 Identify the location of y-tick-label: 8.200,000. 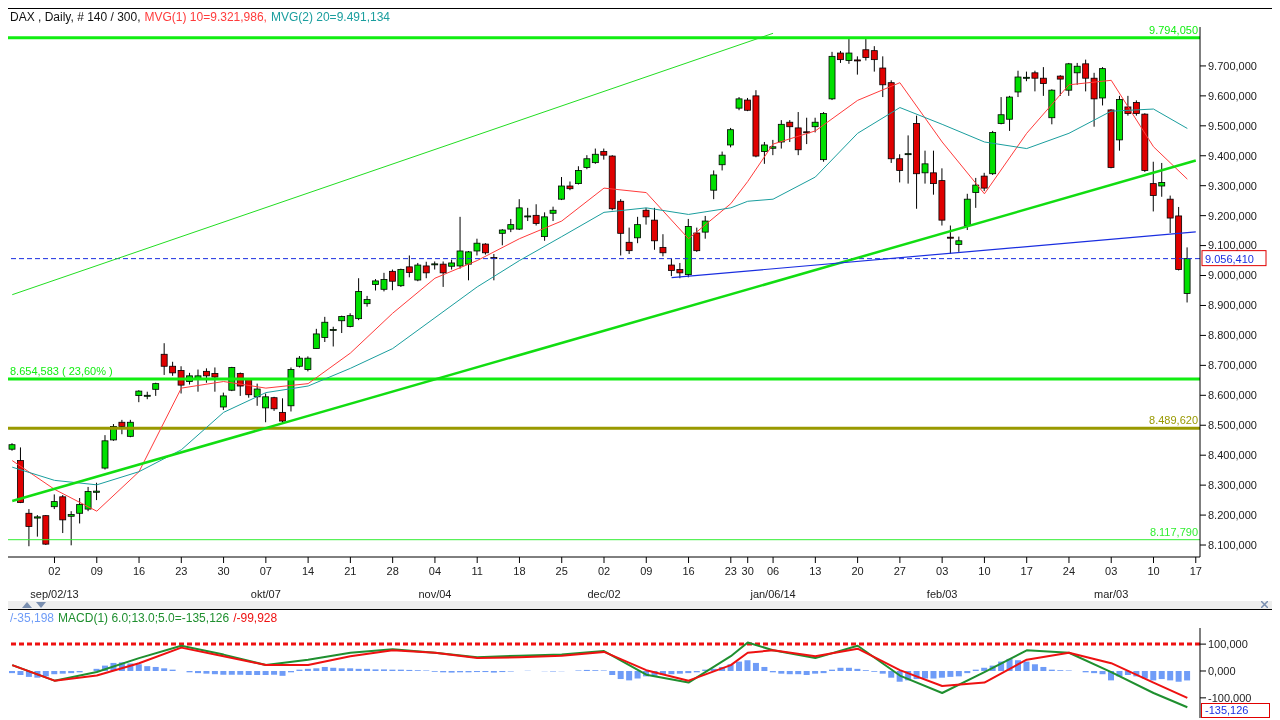
(1232, 514).